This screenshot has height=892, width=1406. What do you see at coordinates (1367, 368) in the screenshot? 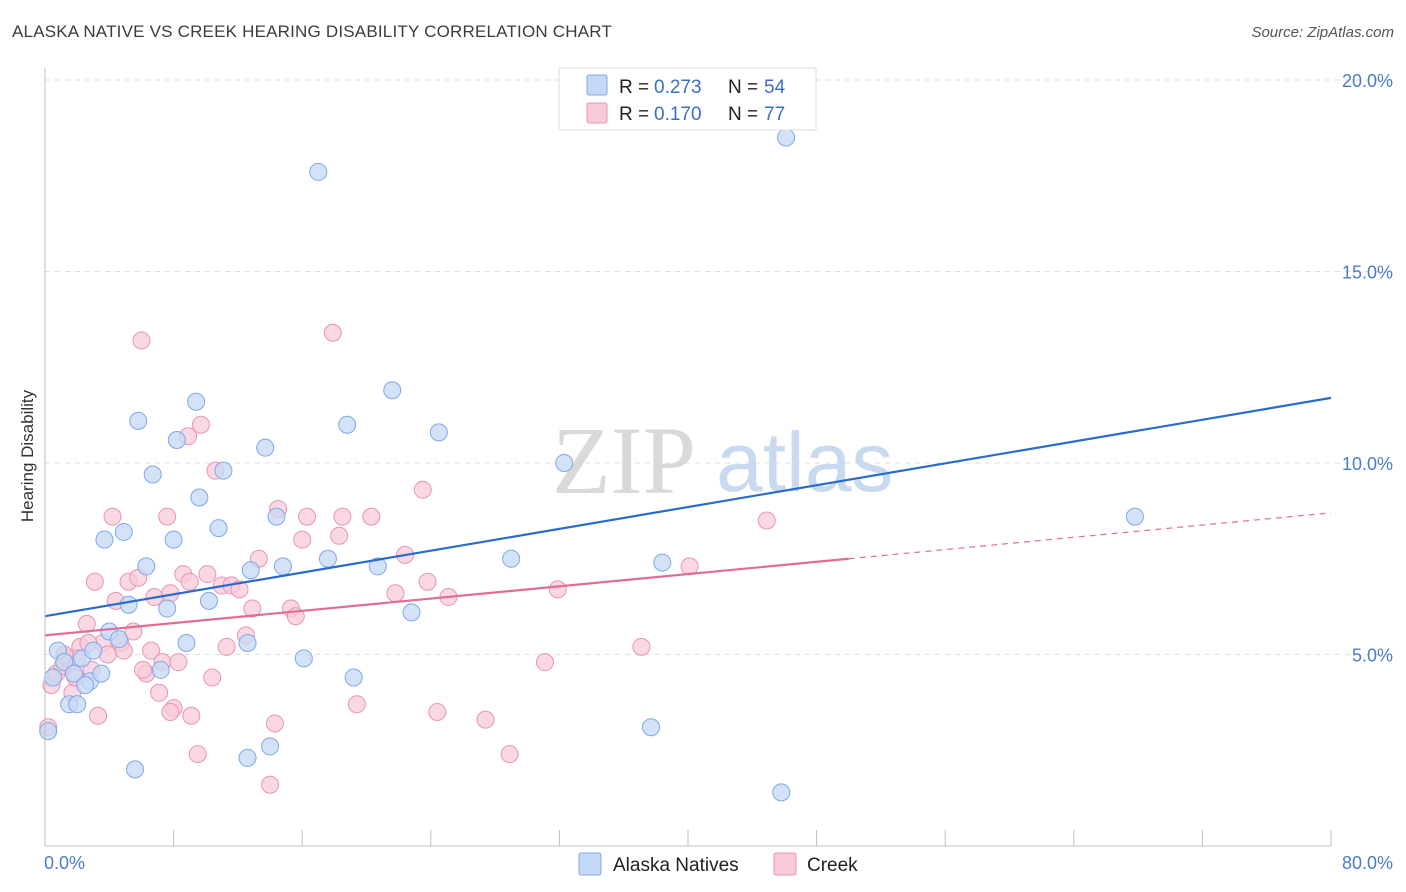
I see `y-tick-labels: 5.0% 10.0% 15.0% 20.0%` at bounding box center [1367, 368].